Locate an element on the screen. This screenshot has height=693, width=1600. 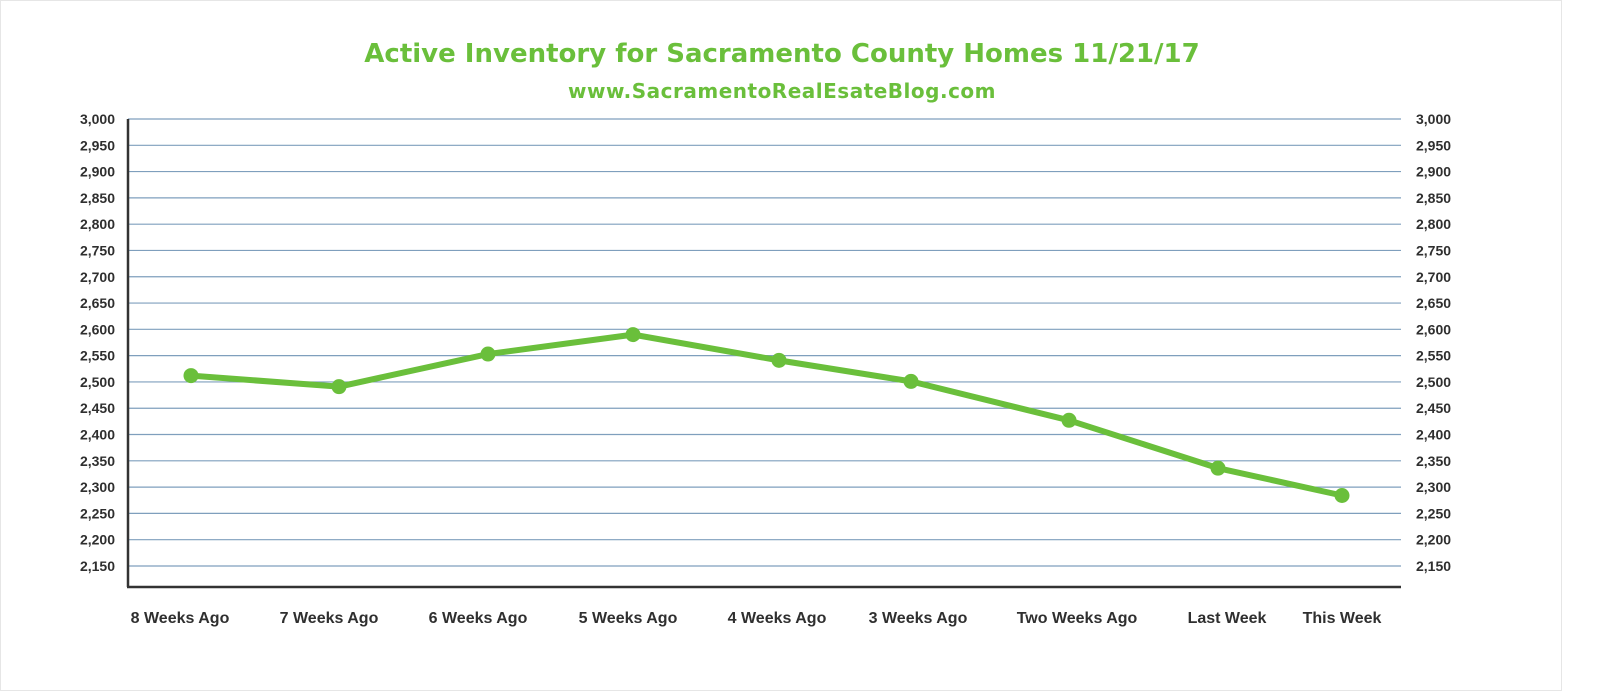
y-tick-label: 2,250 is located at coordinates (97, 513).